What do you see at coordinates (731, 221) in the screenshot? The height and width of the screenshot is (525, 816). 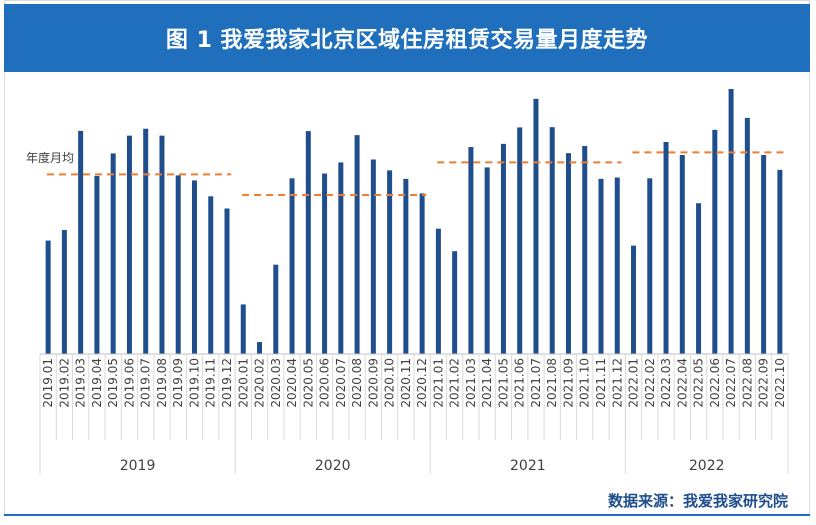 I see `bar-2022.07` at bounding box center [731, 221].